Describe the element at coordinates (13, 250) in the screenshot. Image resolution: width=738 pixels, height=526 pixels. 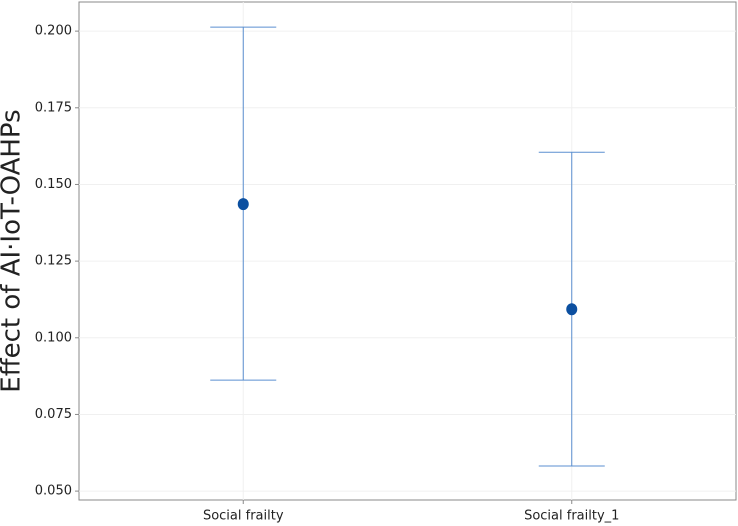
I see `y-axis-label: Effect of AI·IoT-OAHPs` at that location.